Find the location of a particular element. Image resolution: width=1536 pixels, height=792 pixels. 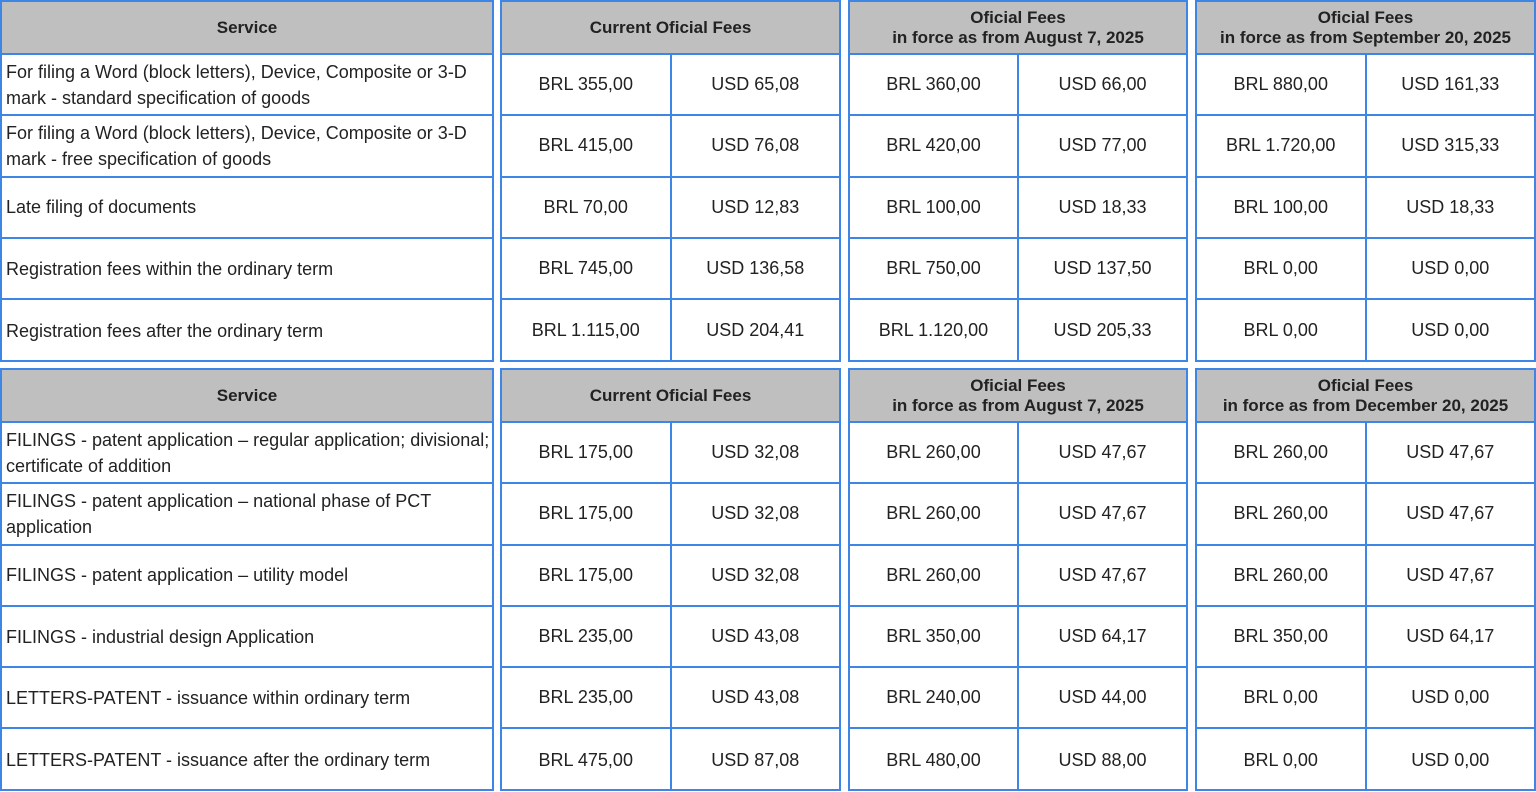

usd-fee: USD 88,00 is located at coordinates (1101, 760).